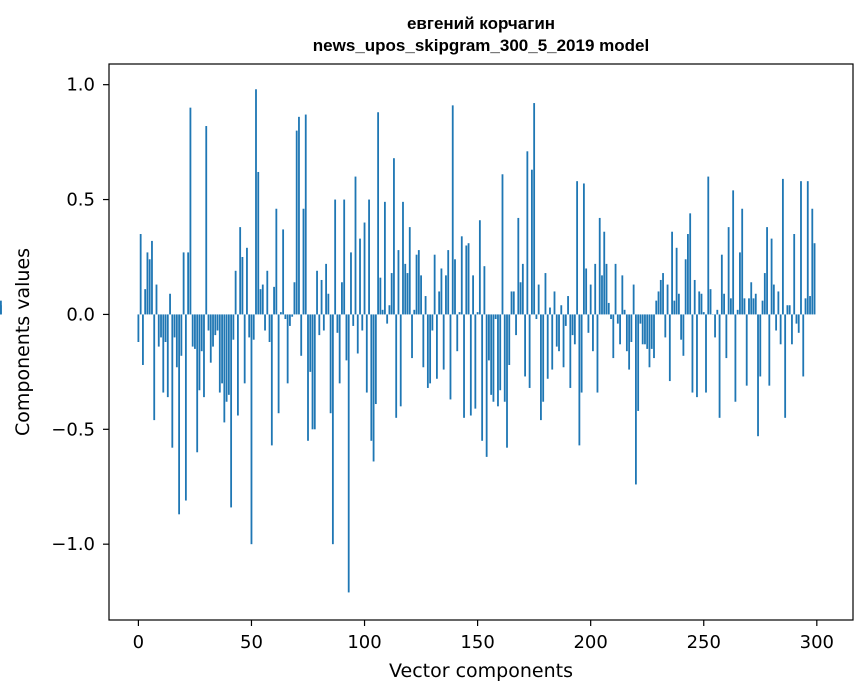  I want to click on x-axis-ticks: 0 50 100 150 200 250 300, so click(483, 636).